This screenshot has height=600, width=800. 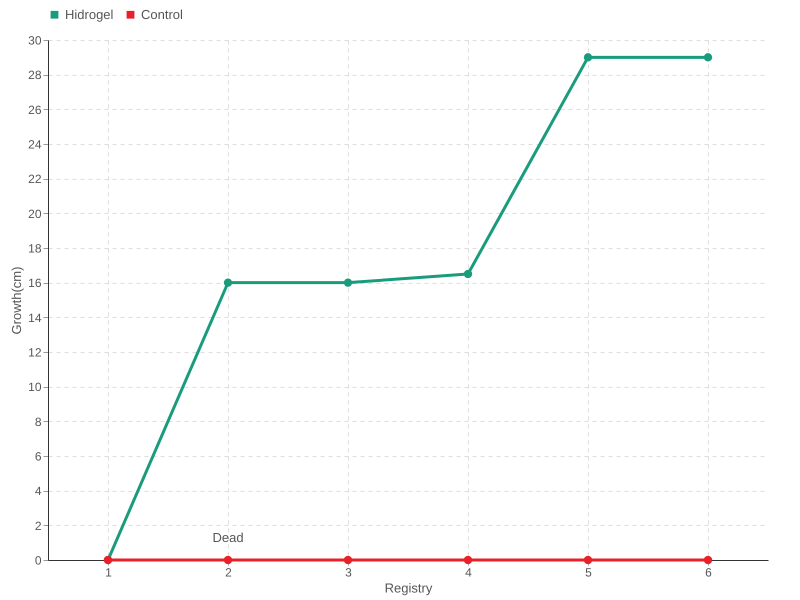 What do you see at coordinates (162, 14) in the screenshot?
I see `legend-label: Control` at bounding box center [162, 14].